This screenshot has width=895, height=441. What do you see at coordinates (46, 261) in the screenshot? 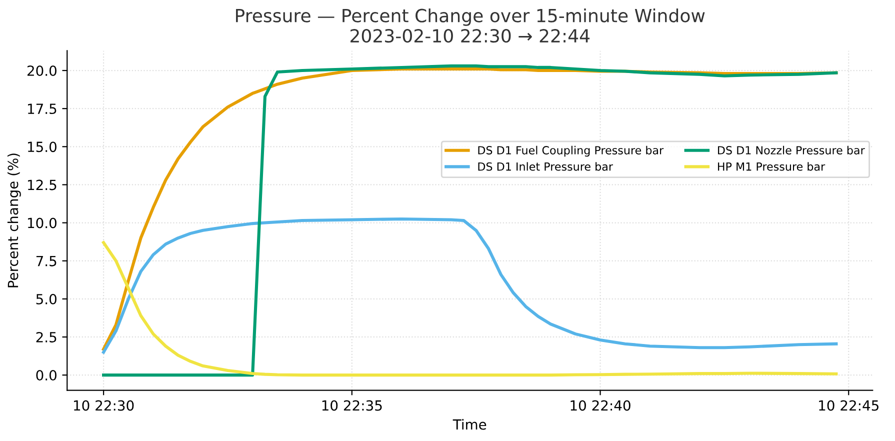
I see `y-tick-label: 7.5` at bounding box center [46, 261].